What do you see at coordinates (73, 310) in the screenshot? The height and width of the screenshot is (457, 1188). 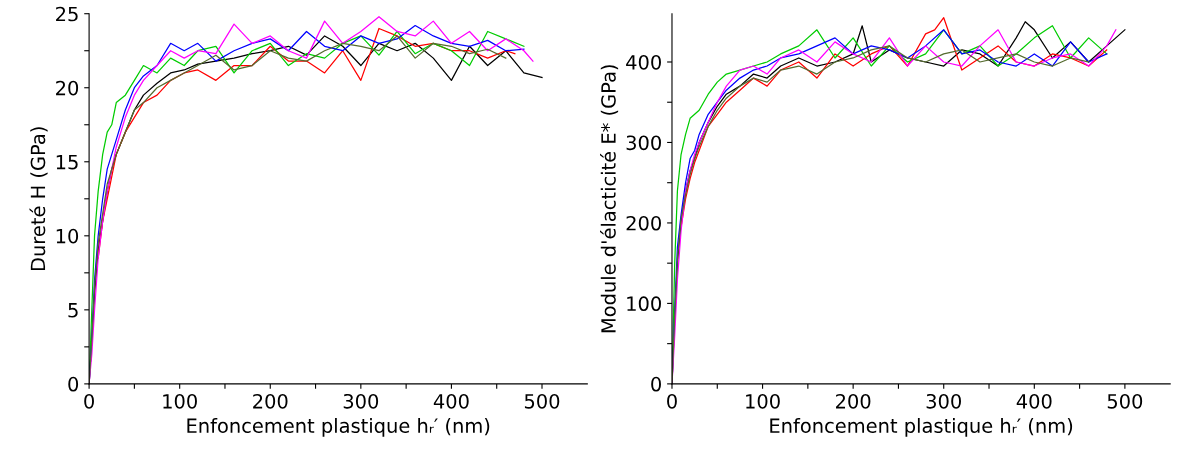 I see `y-tick-label: 5` at bounding box center [73, 310].